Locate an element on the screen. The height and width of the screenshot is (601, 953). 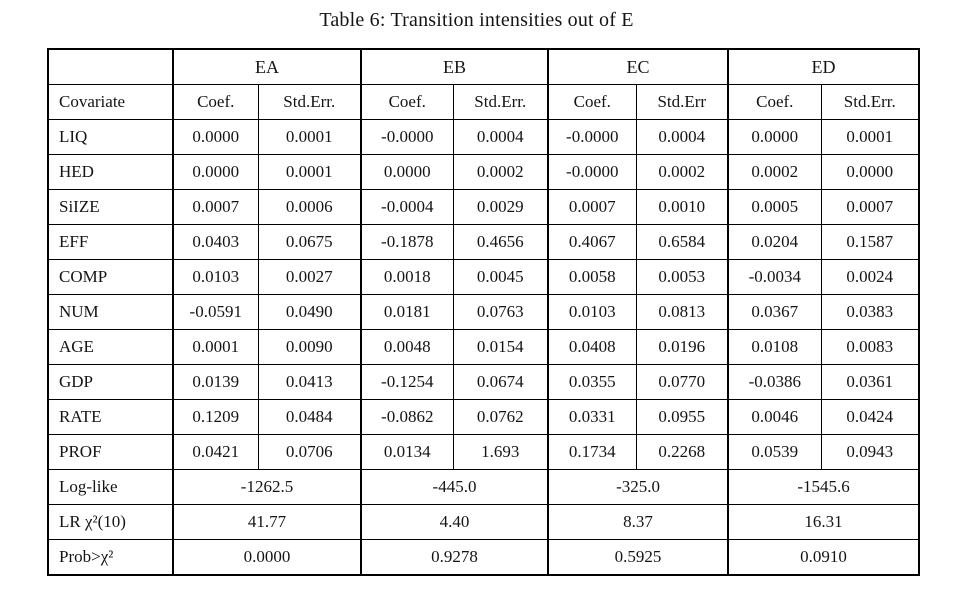
cell: 0.0706 is located at coordinates (309, 452).